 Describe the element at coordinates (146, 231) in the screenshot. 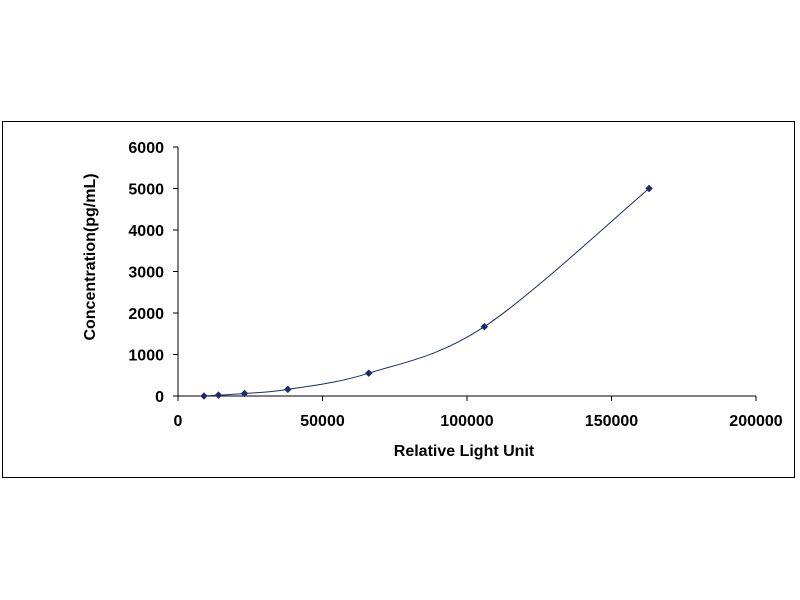

I see `y-tick-label: 4000` at that location.